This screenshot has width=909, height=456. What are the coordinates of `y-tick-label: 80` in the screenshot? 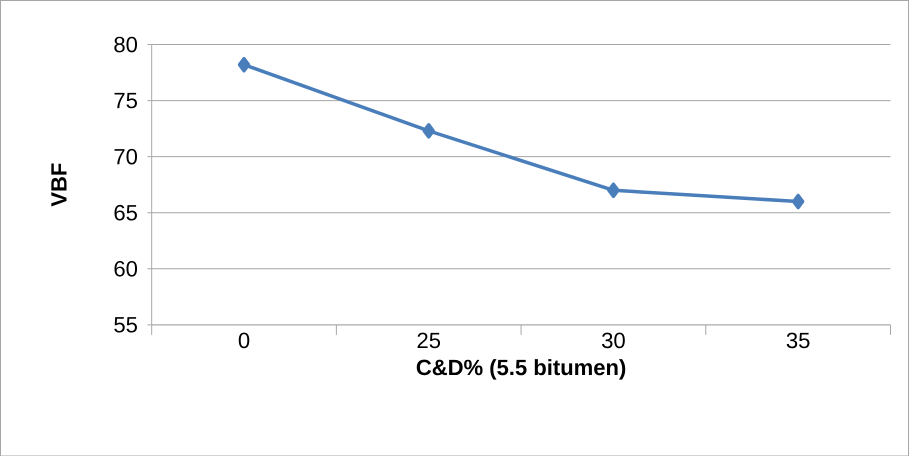 It's located at (126, 44).